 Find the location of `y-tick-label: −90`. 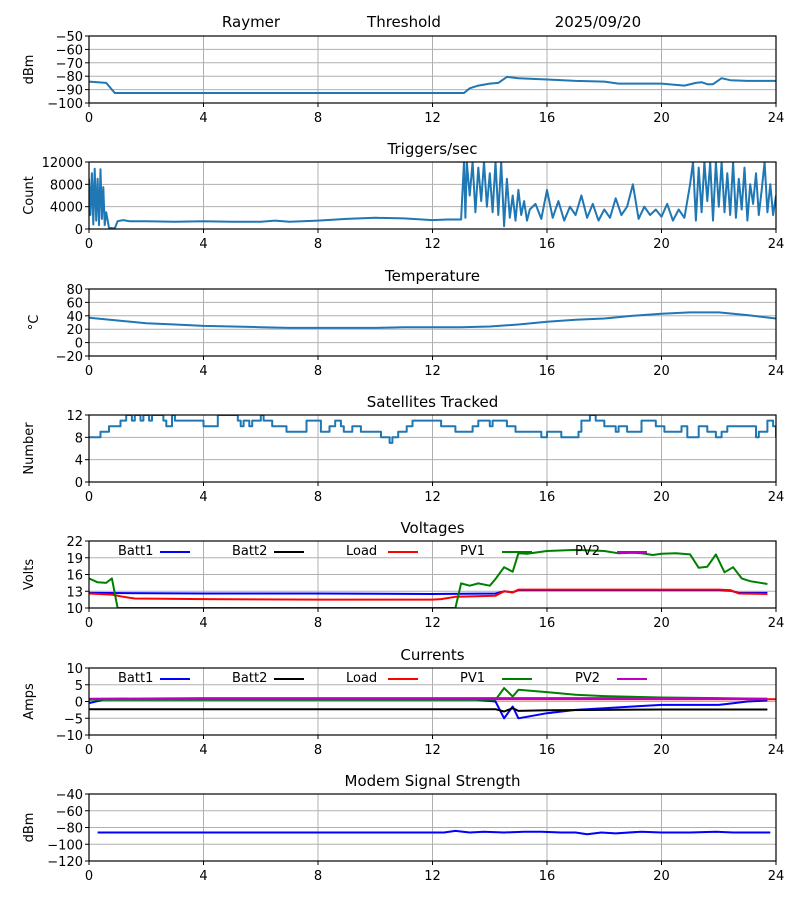

y-tick-label: −90 is located at coordinates (69, 91).